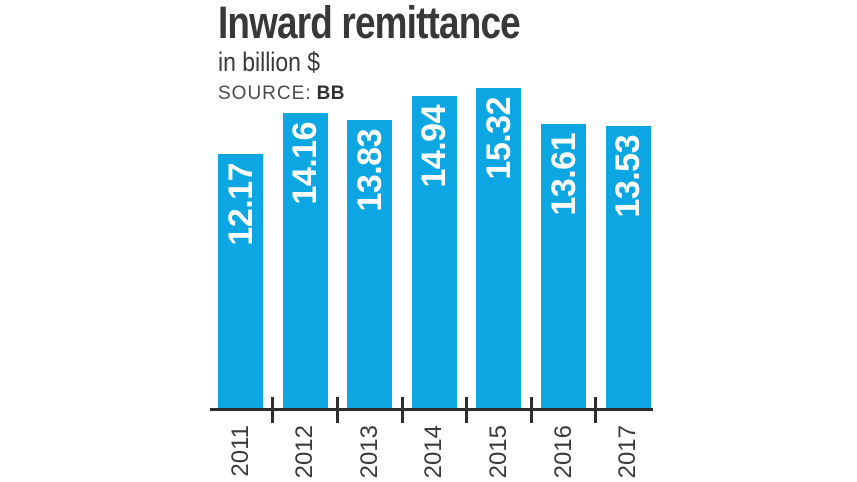  I want to click on bar-value-label: 14.94, so click(434, 146).